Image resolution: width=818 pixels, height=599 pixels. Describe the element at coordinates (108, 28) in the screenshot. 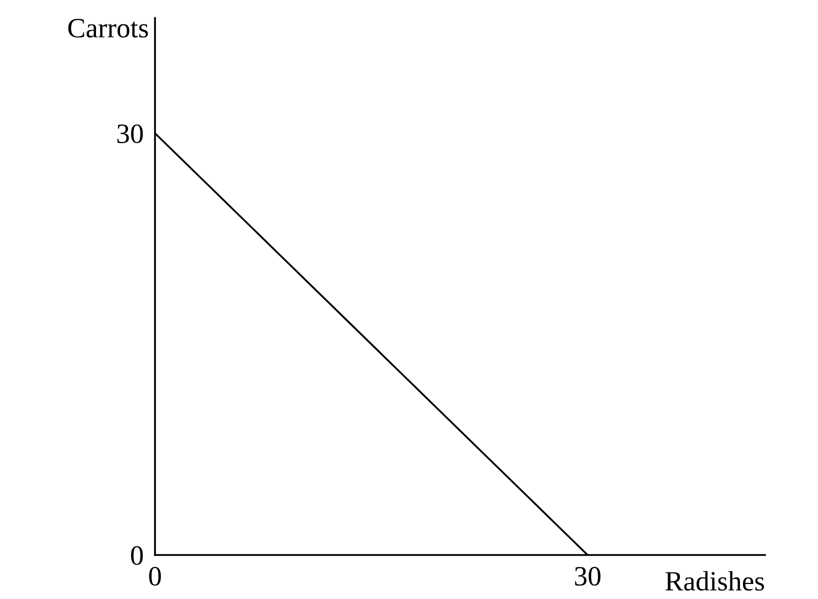

I see `y-axis-title: Carrots` at that location.